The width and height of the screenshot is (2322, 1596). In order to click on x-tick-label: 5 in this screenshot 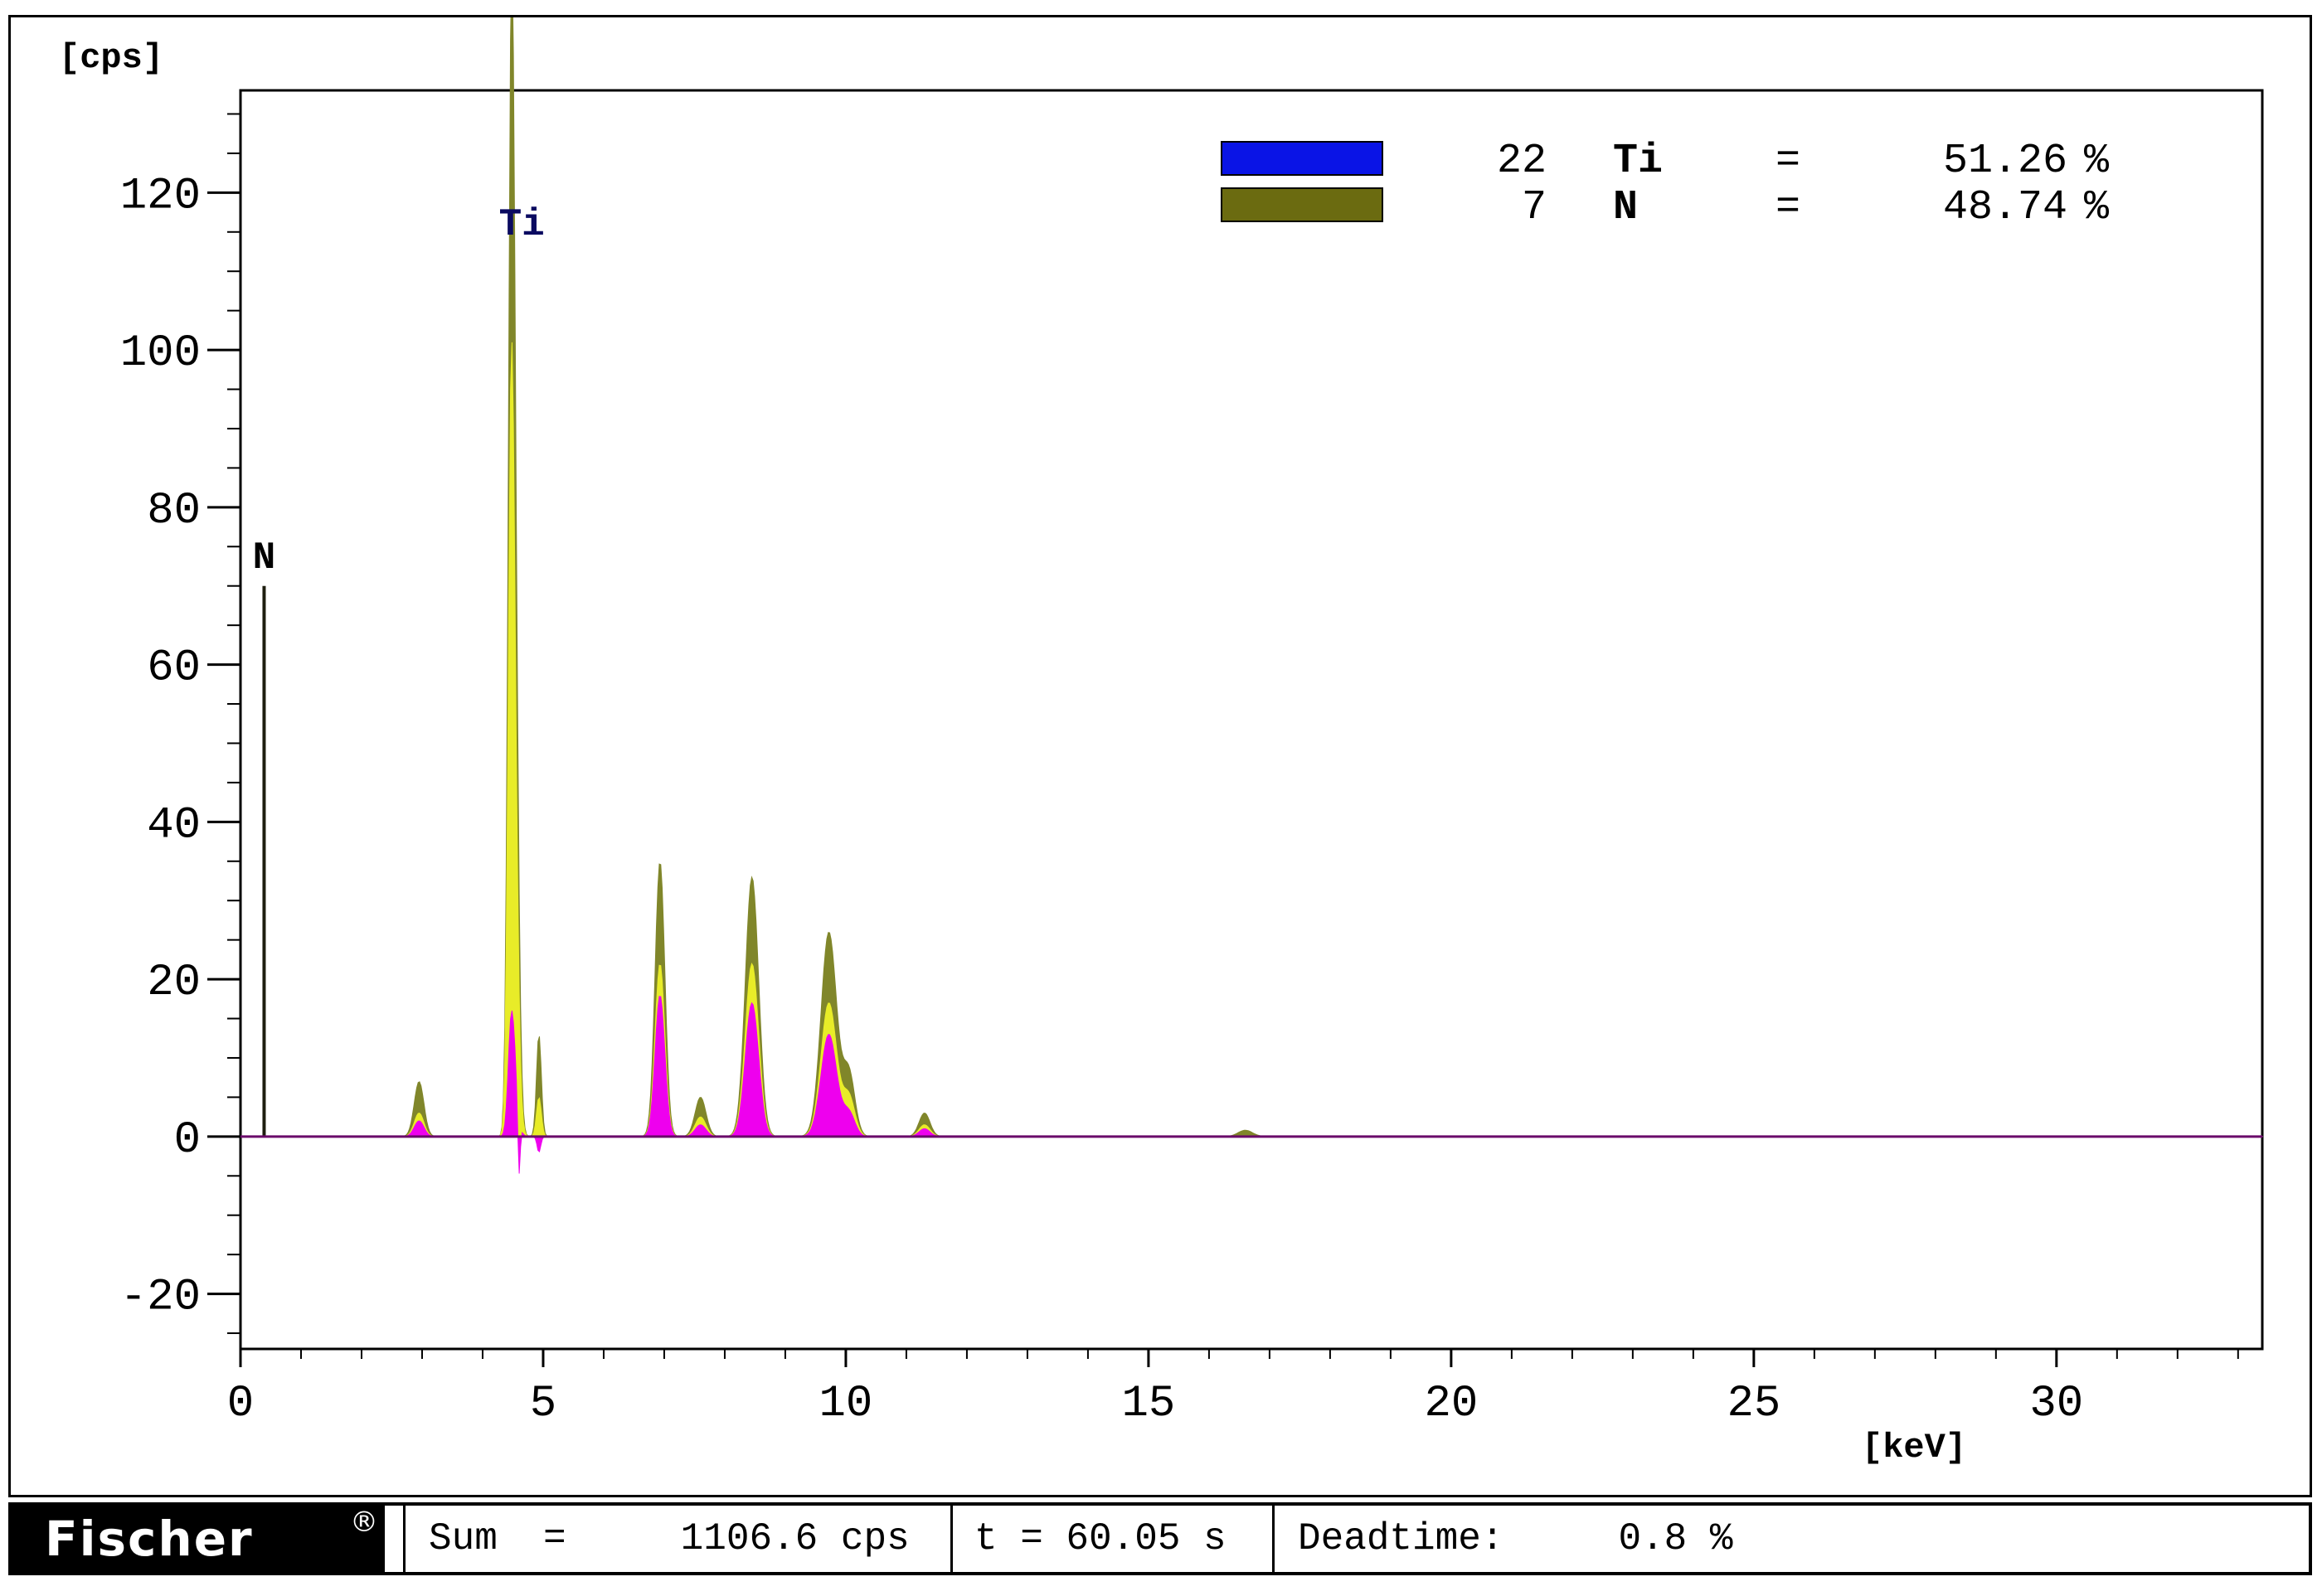, I will do `click(543, 1404)`.